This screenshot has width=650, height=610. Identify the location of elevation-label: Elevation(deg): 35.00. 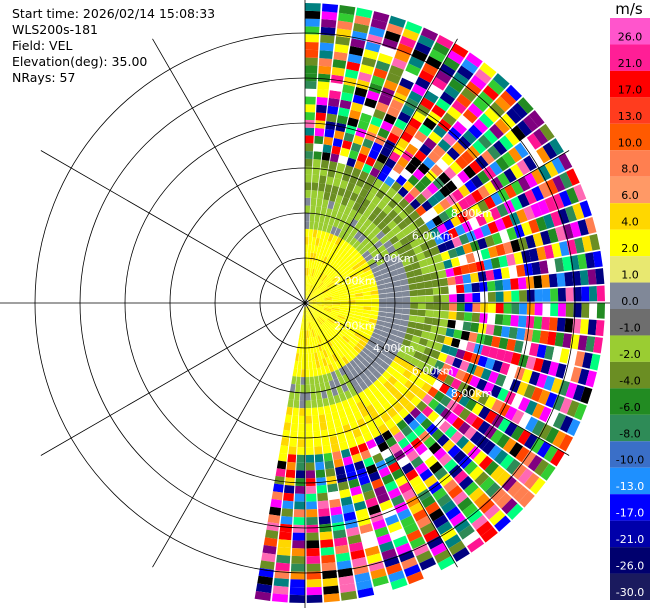
(80, 61).